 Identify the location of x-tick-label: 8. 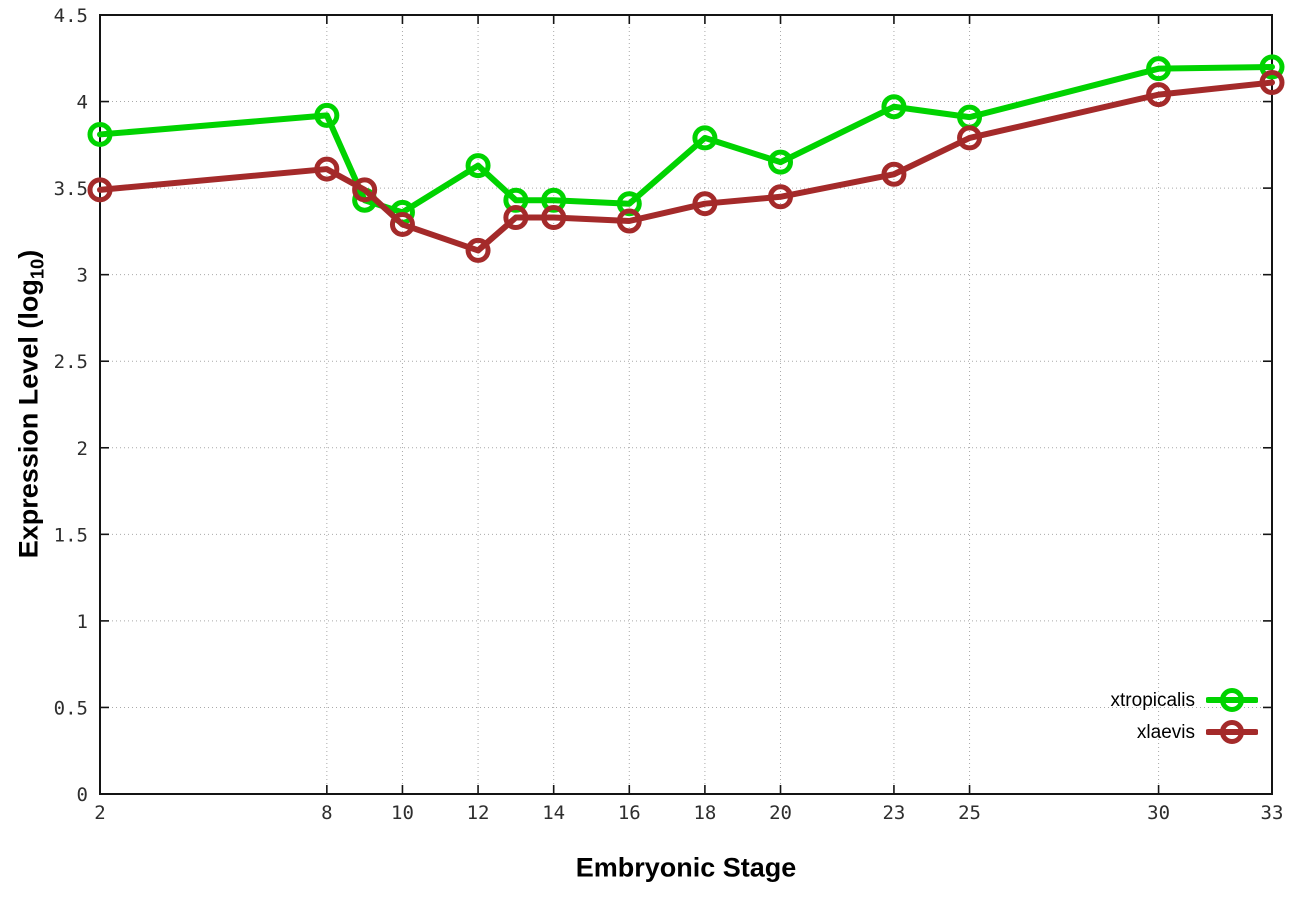
(326, 813).